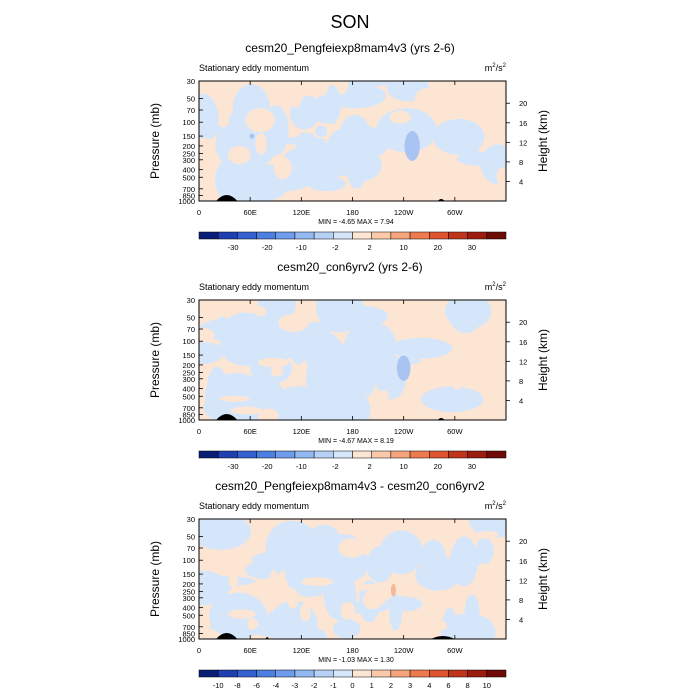 This screenshot has height=700, width=700. What do you see at coordinates (521, 162) in the screenshot?
I see `y2-tick-label: 8` at bounding box center [521, 162].